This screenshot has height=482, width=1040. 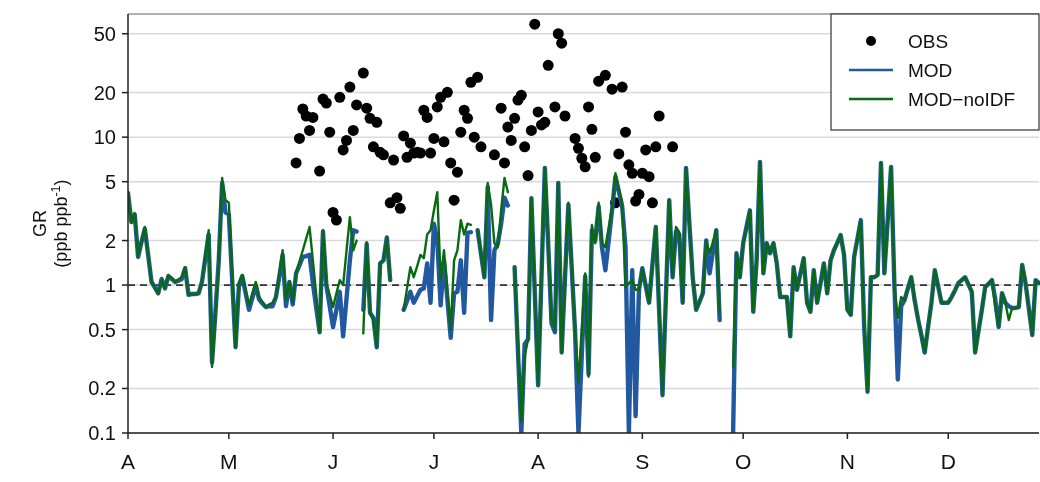 I want to click on x-tick-label: M, so click(x=229, y=461).